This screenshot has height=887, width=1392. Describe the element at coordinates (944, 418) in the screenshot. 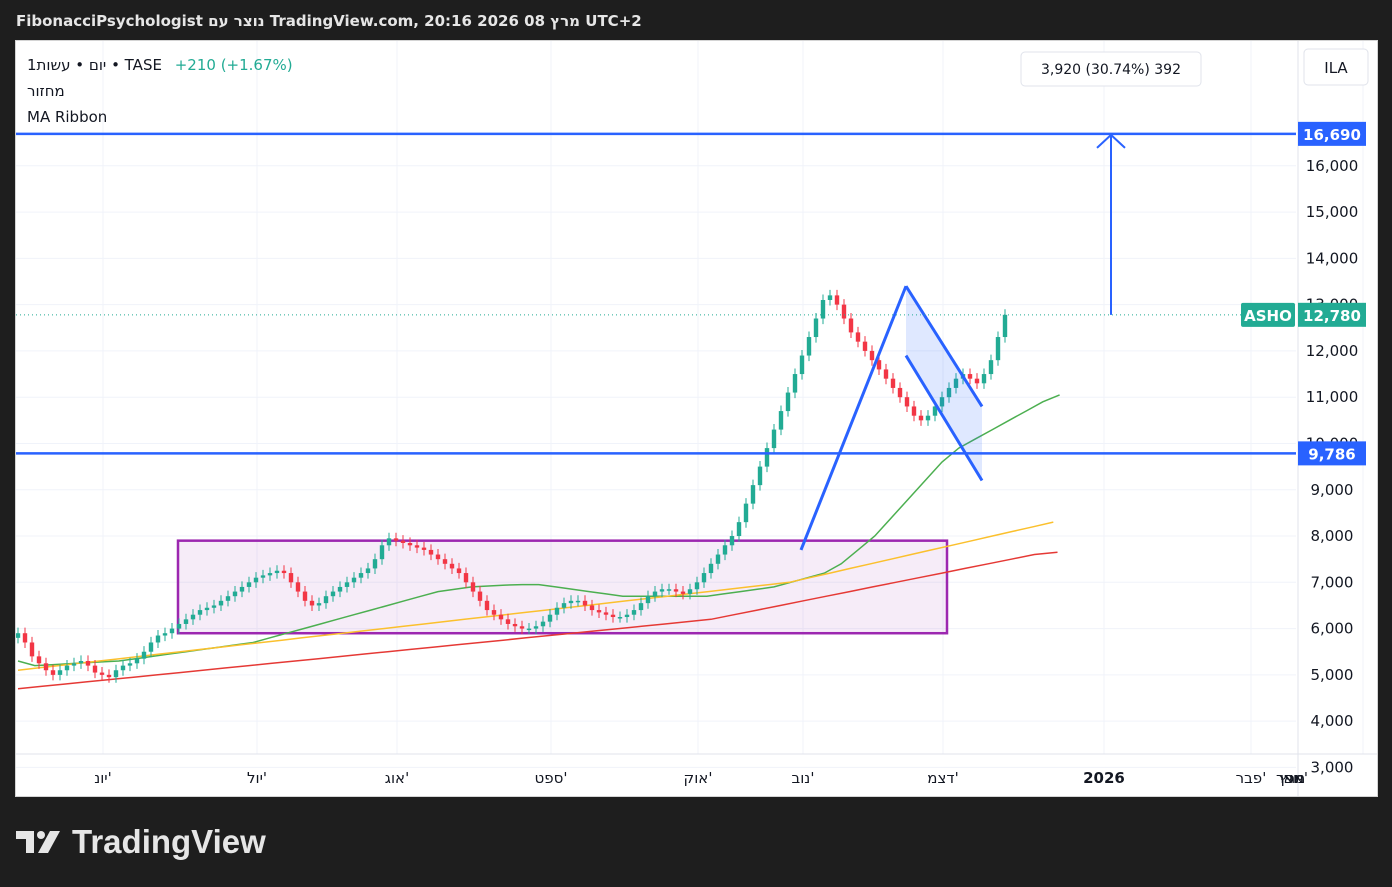

I see `flag-lower-line` at that location.